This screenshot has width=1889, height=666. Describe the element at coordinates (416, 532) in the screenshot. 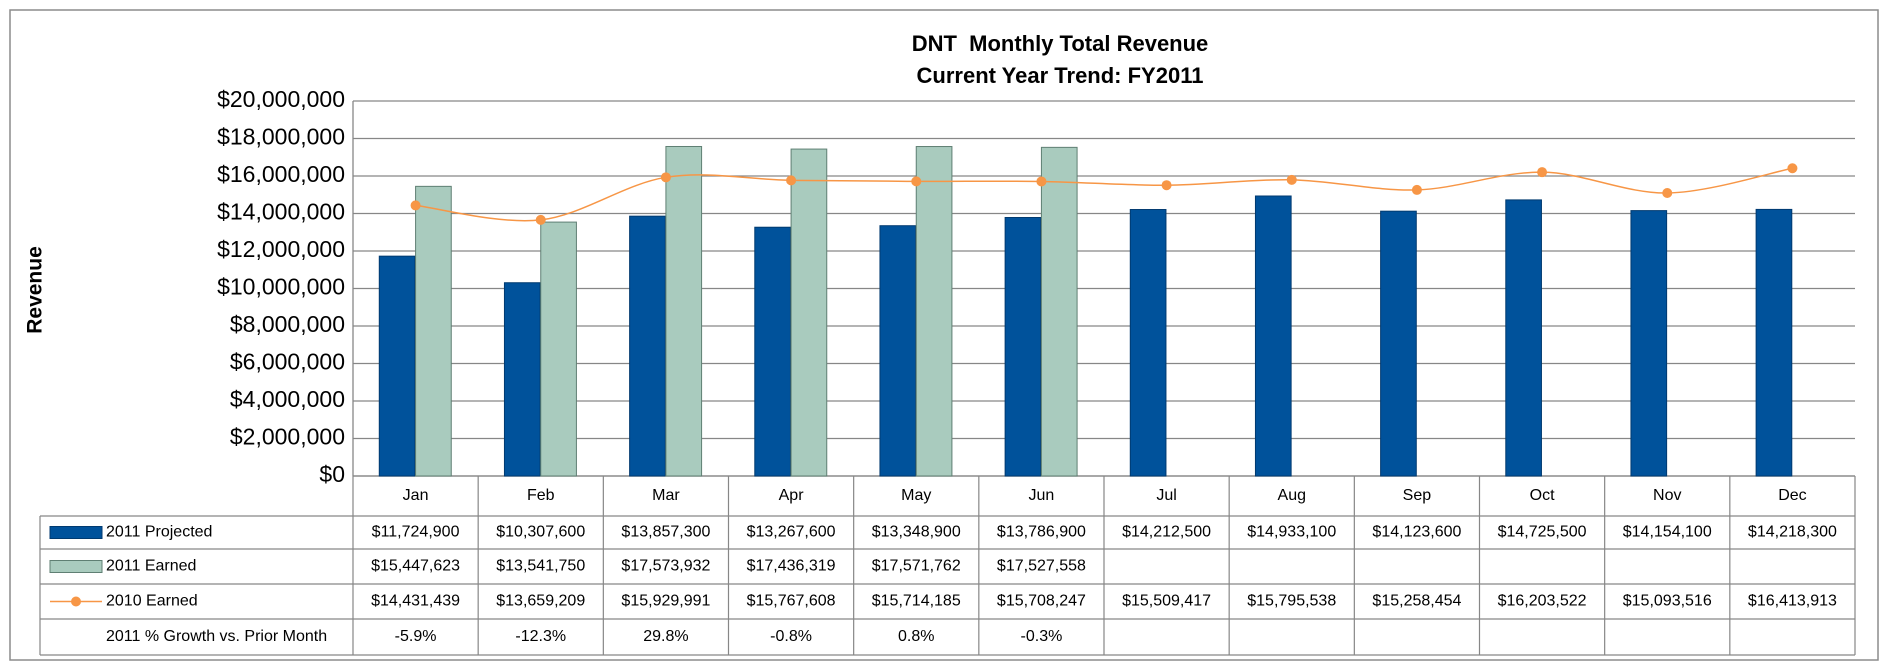

I see `table-value: $11,724,900` at that location.